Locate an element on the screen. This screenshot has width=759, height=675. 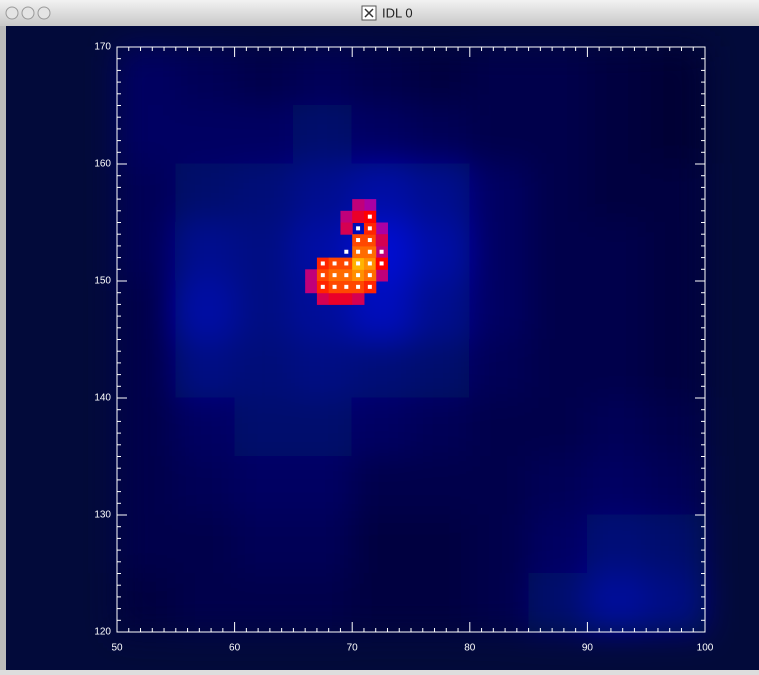
minimize-button is located at coordinates (28, 13).